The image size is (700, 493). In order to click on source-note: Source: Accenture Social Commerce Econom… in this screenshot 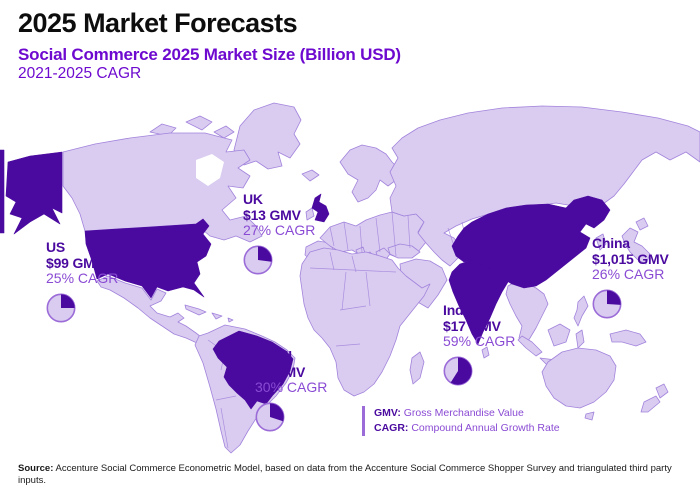, I will do `click(353, 475)`.